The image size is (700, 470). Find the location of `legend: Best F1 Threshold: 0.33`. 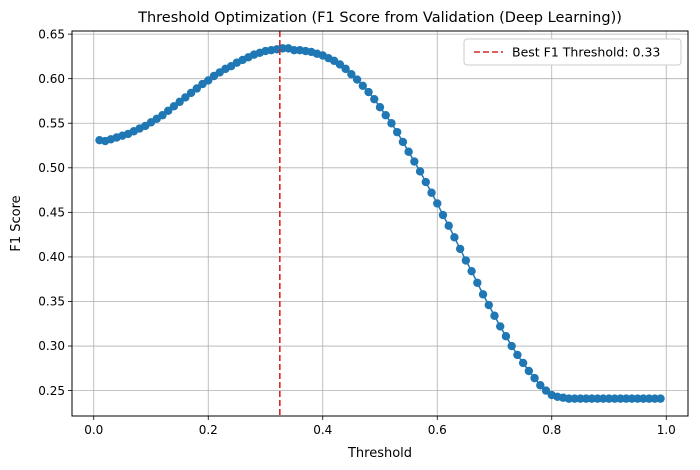

legend: Best F1 Threshold: 0.33 is located at coordinates (572, 52).